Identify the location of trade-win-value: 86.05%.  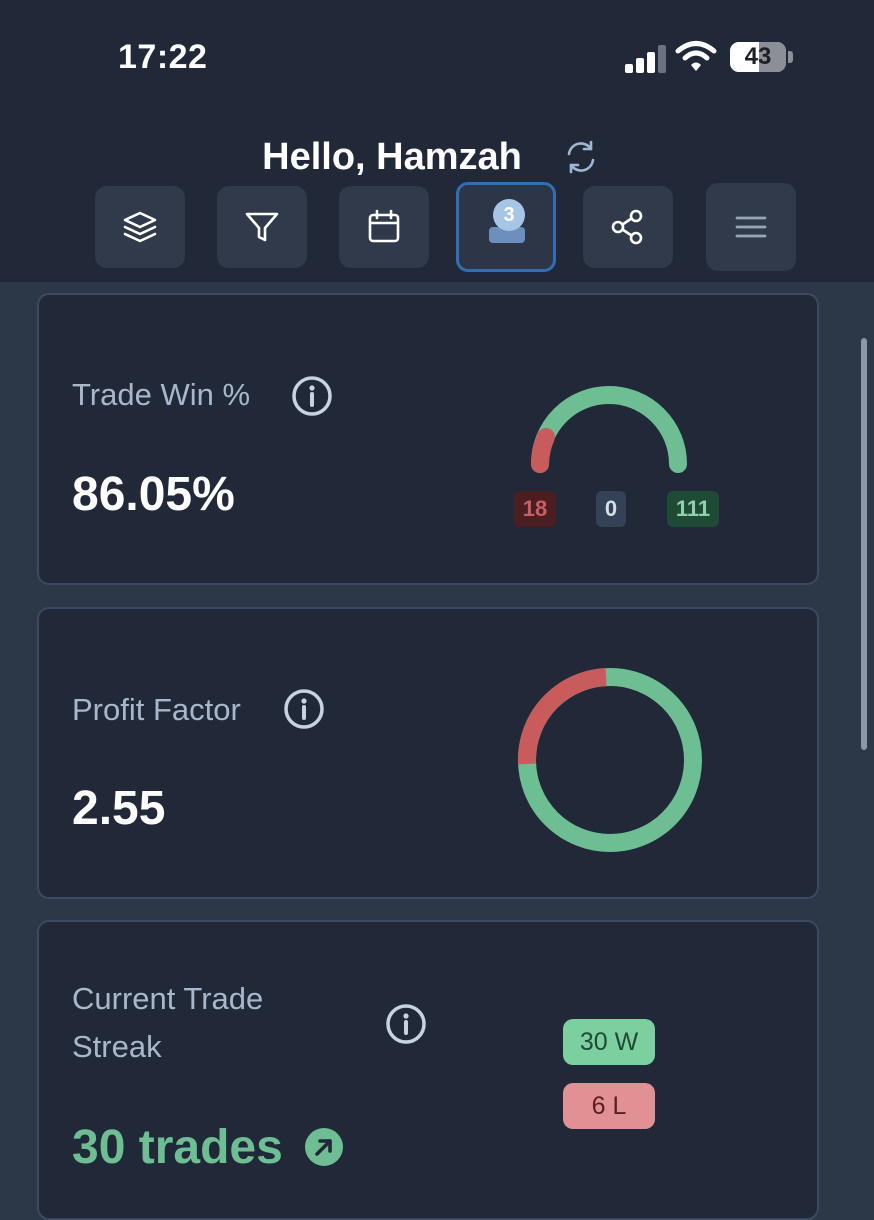
(153, 494).